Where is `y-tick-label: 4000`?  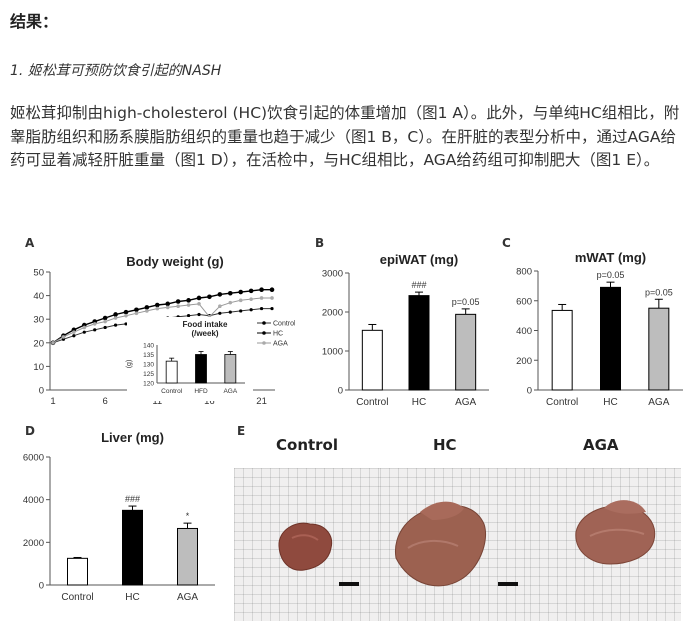
y-tick-label: 4000 is located at coordinates (33, 500).